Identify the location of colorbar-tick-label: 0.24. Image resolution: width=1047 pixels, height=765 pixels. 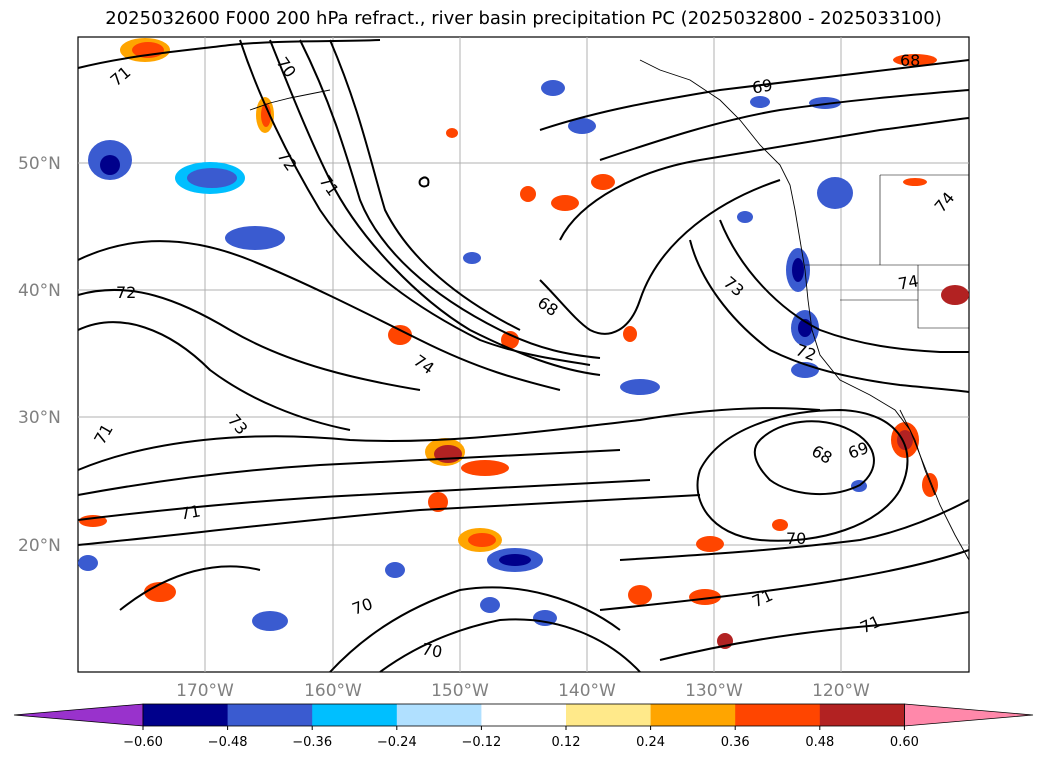
(650, 742).